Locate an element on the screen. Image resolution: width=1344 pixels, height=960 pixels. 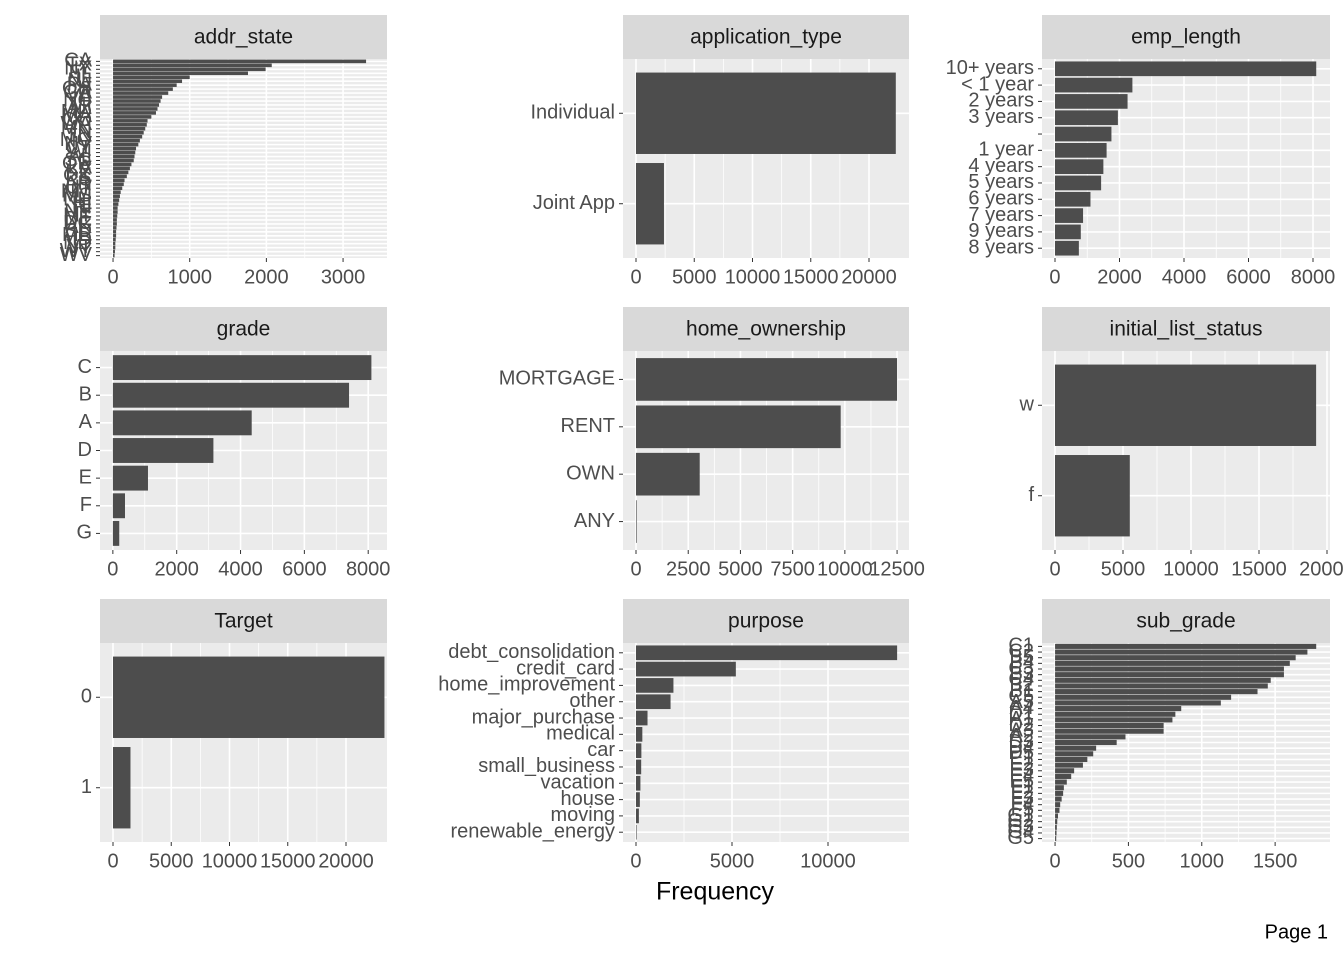
y-tick-label: E3 is located at coordinates (1022, 770).